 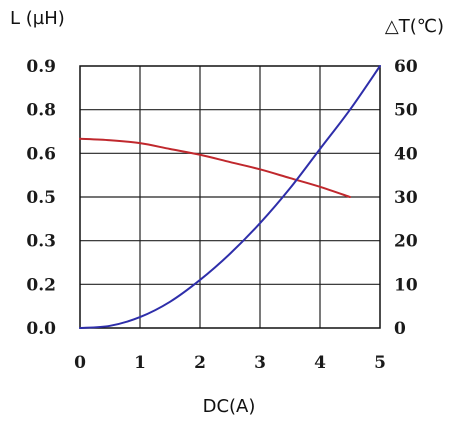 What do you see at coordinates (406, 154) in the screenshot?
I see `right-y-tick-label: 40` at bounding box center [406, 154].